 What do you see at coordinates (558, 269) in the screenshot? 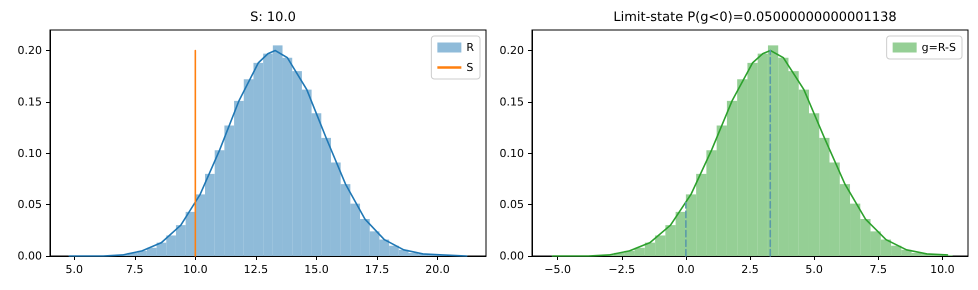
I see `x-tick-label: −5.0` at bounding box center [558, 269].